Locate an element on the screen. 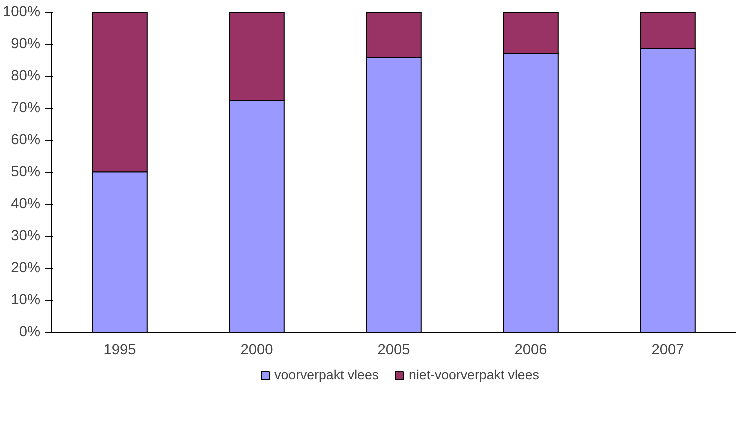 Image resolution: width=750 pixels, height=427 pixels. legend-label: niet-voorverpakt vlees is located at coordinates (474, 375).